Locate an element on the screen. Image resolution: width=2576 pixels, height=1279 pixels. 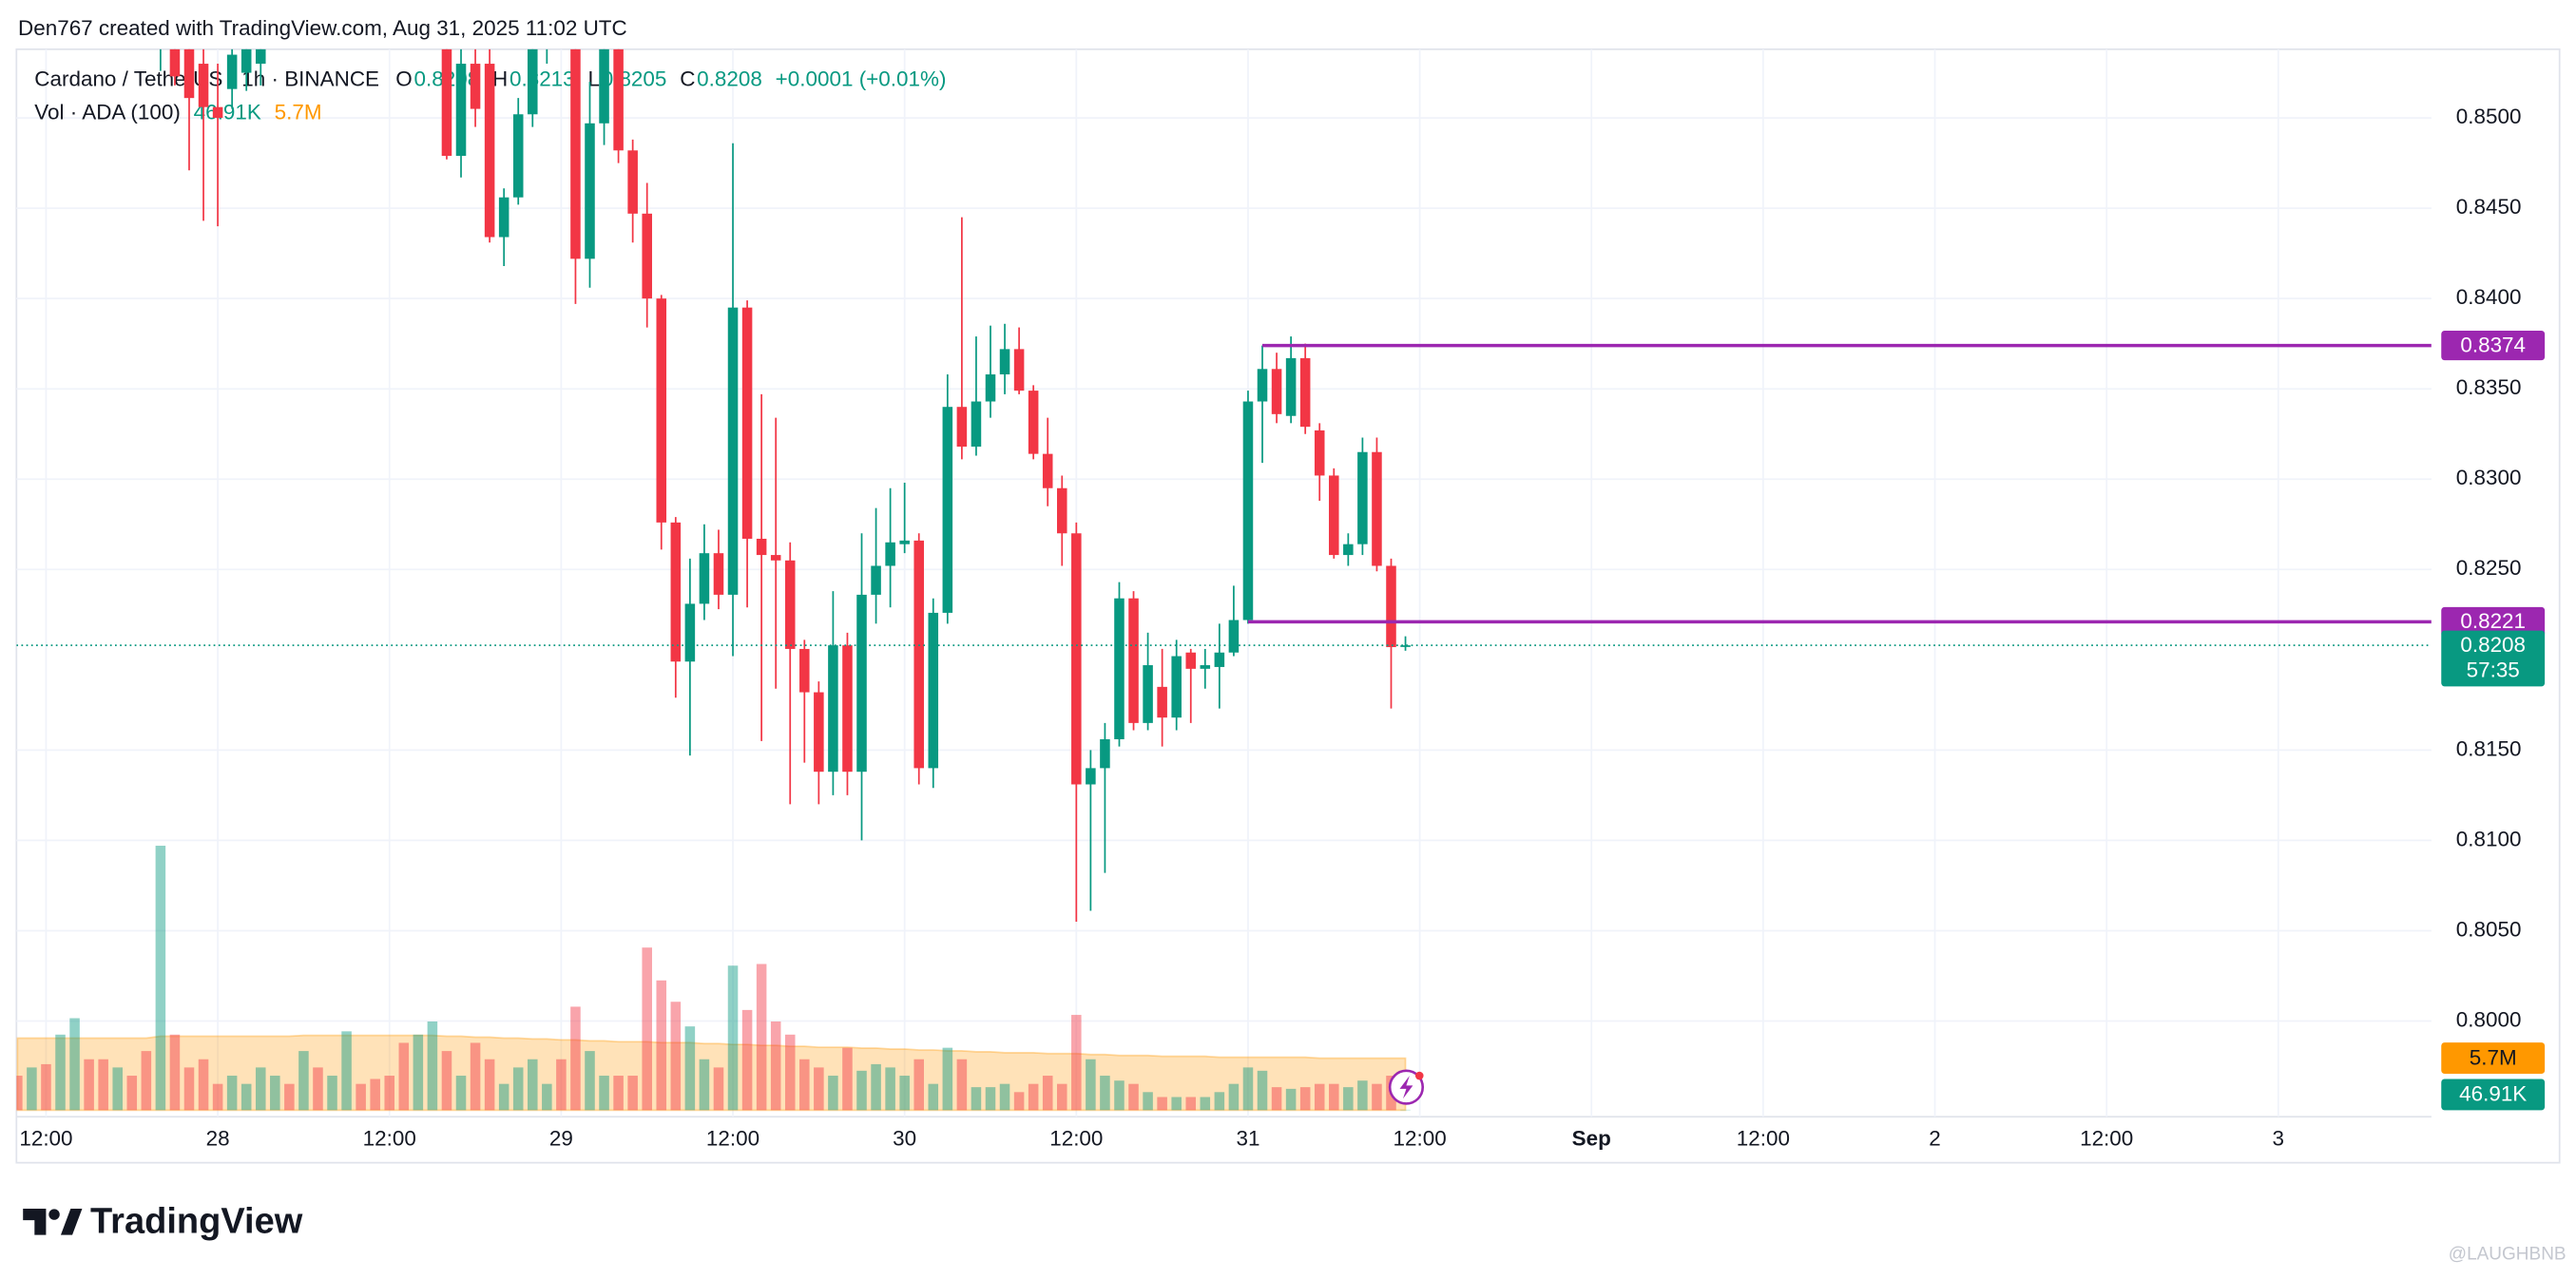
x-tick-label: Sep is located at coordinates (1592, 1138).